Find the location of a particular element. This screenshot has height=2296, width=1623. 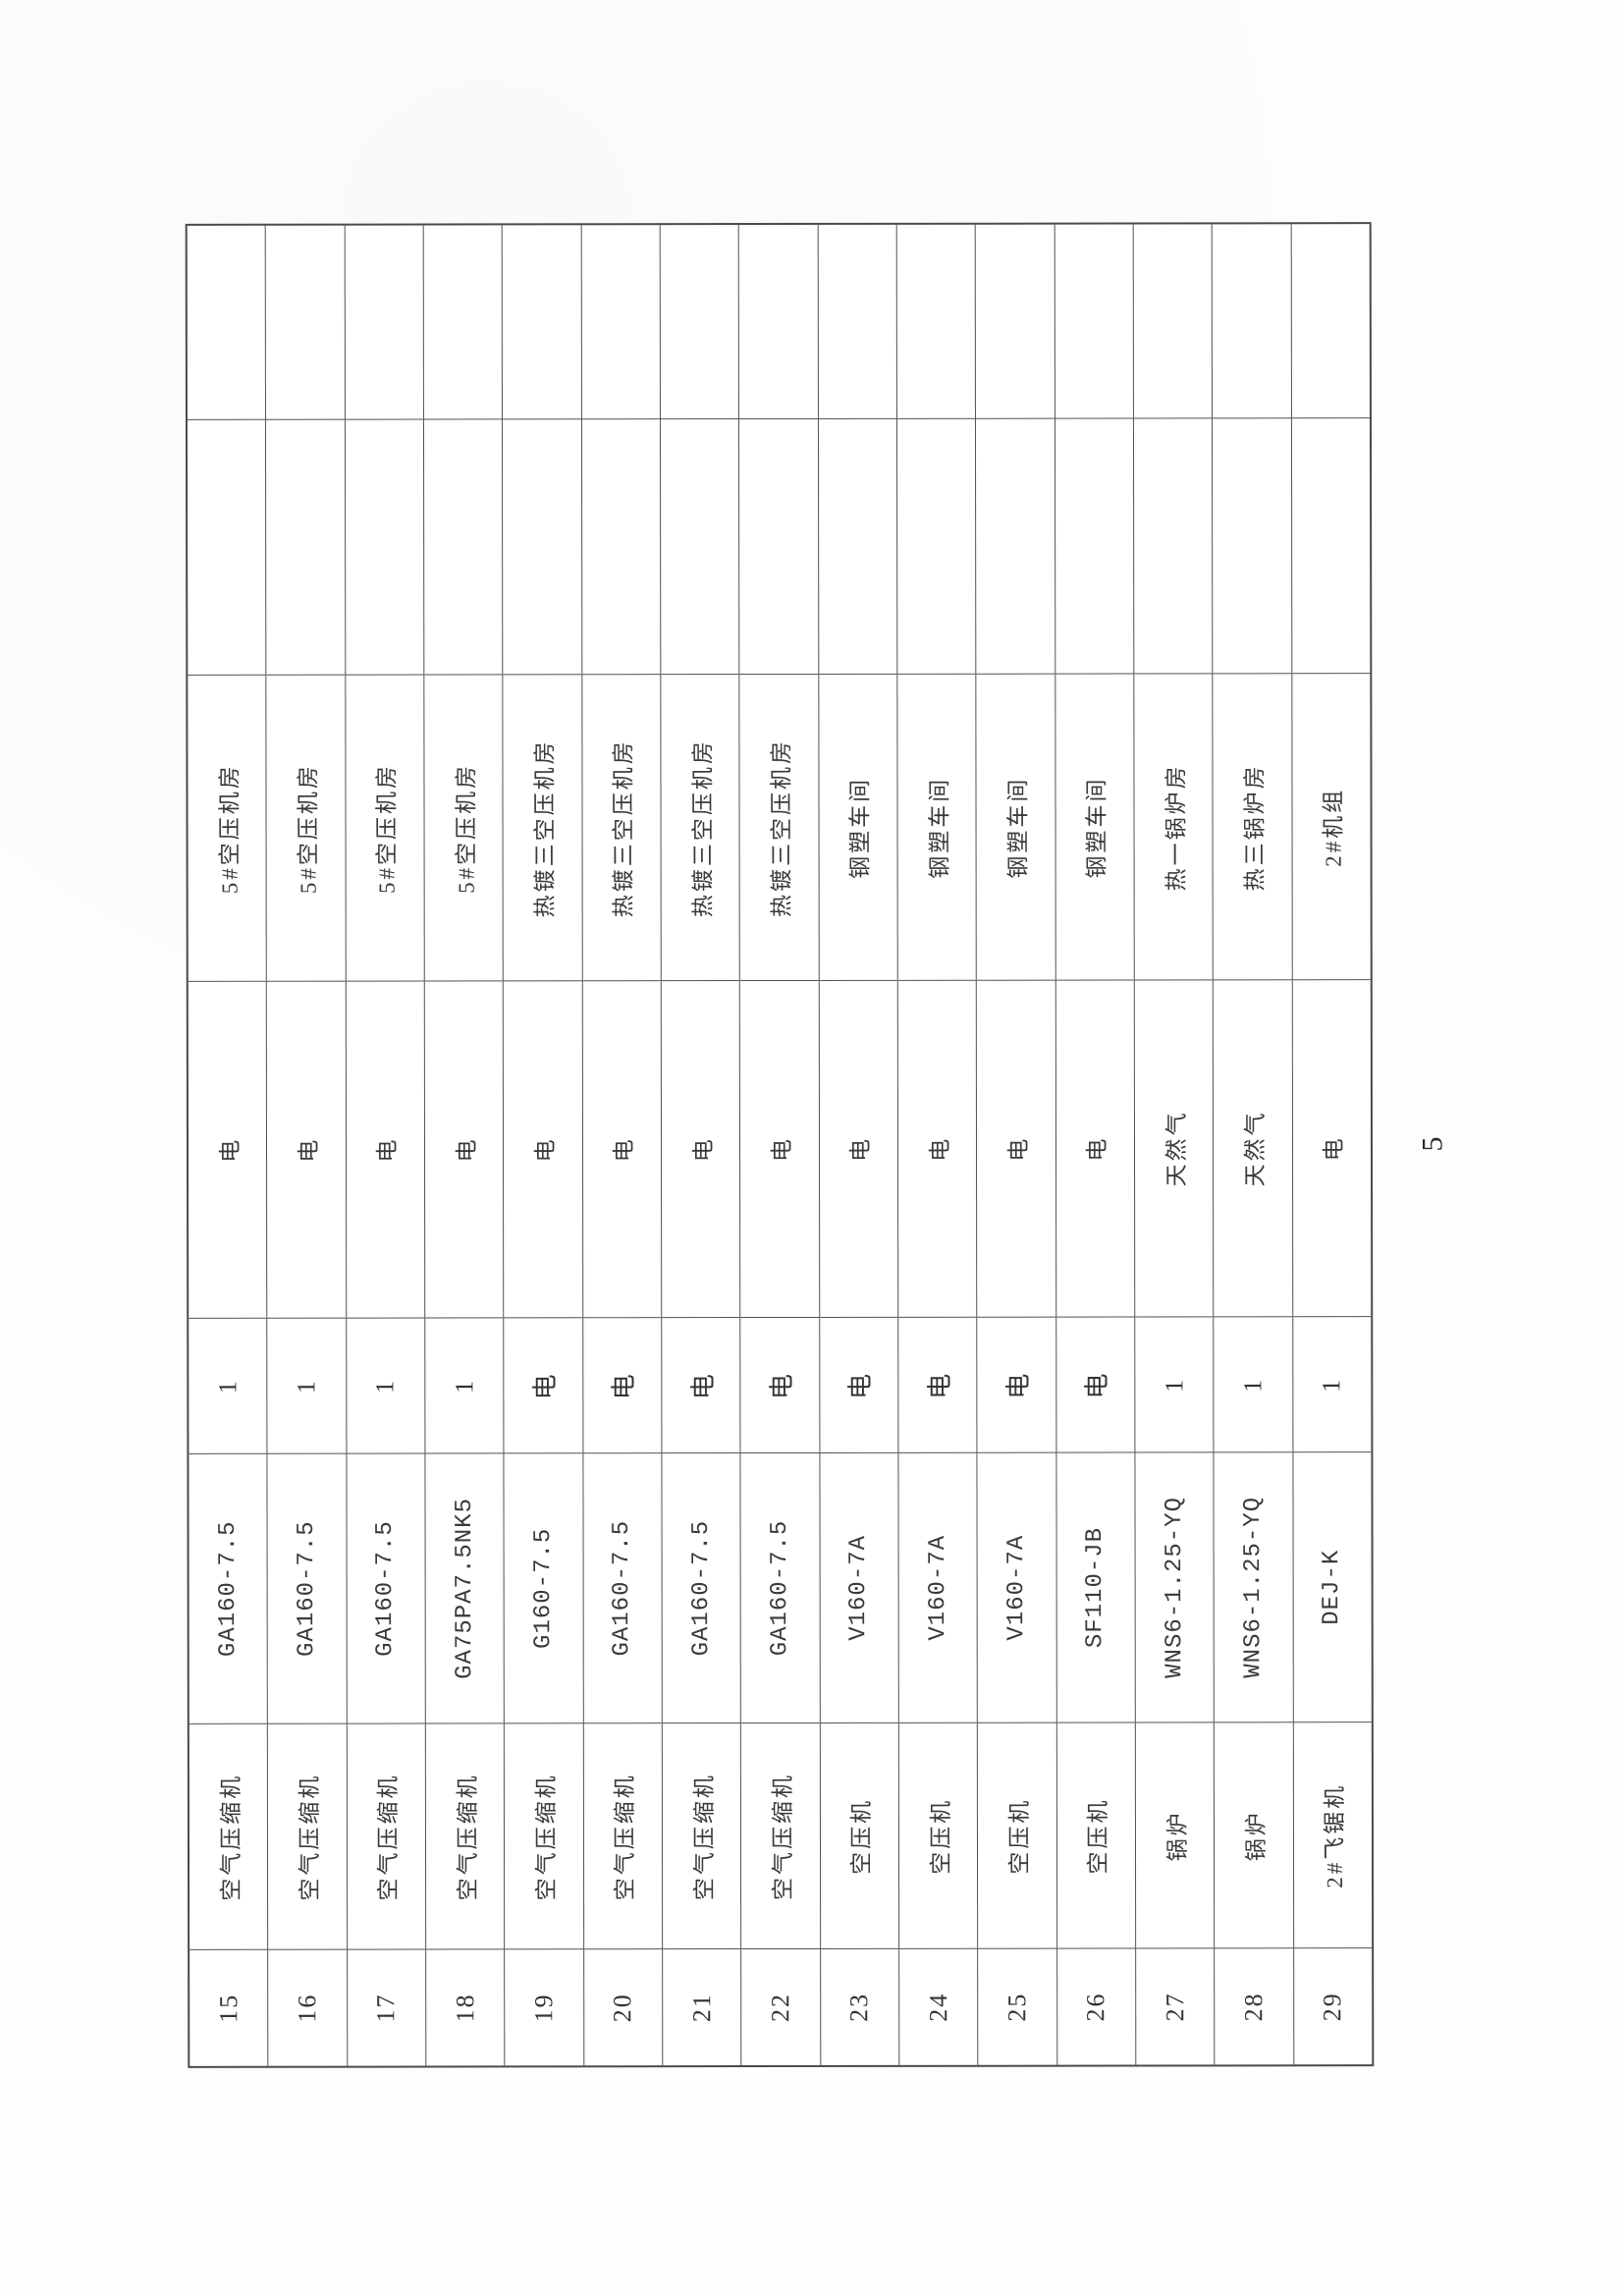

cell-text: 17 is located at coordinates (386, 2008).